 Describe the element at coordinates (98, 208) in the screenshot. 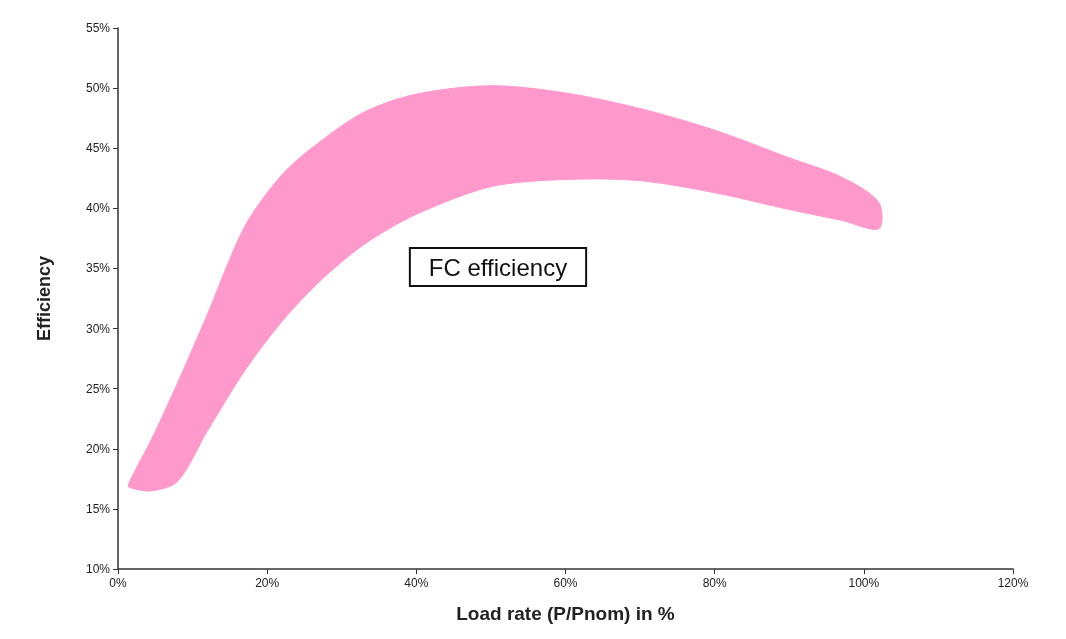

I see `y-tick-label: 40%` at that location.